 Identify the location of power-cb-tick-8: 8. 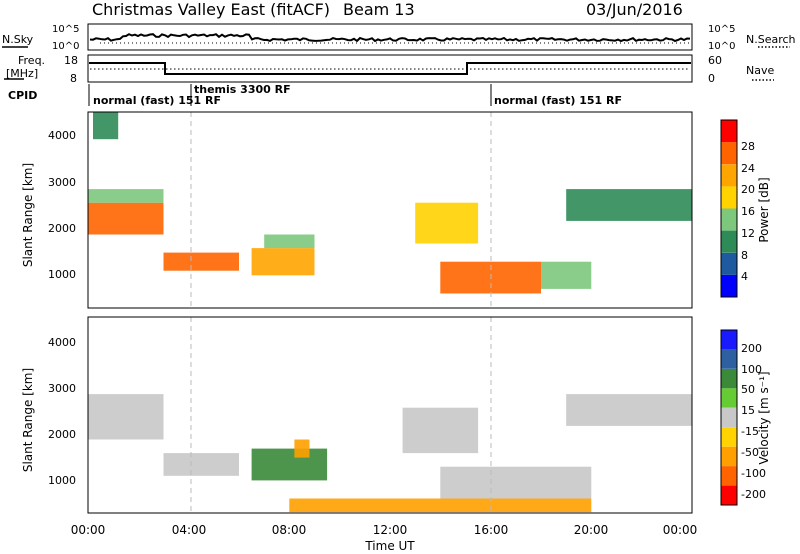
(744, 255).